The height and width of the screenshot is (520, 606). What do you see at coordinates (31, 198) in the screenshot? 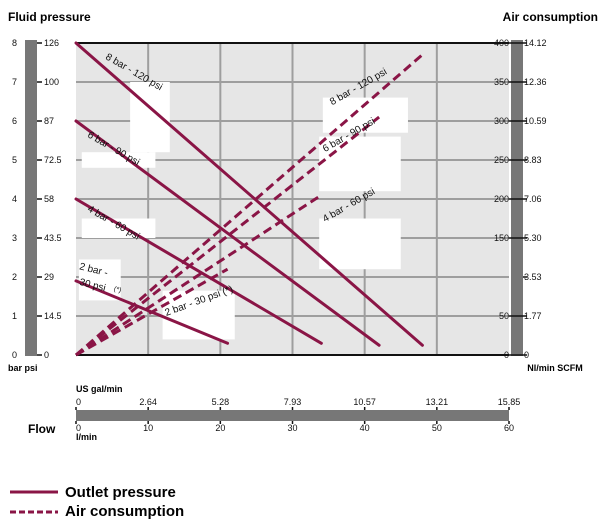
I see `left-scale-bar` at bounding box center [31, 198].